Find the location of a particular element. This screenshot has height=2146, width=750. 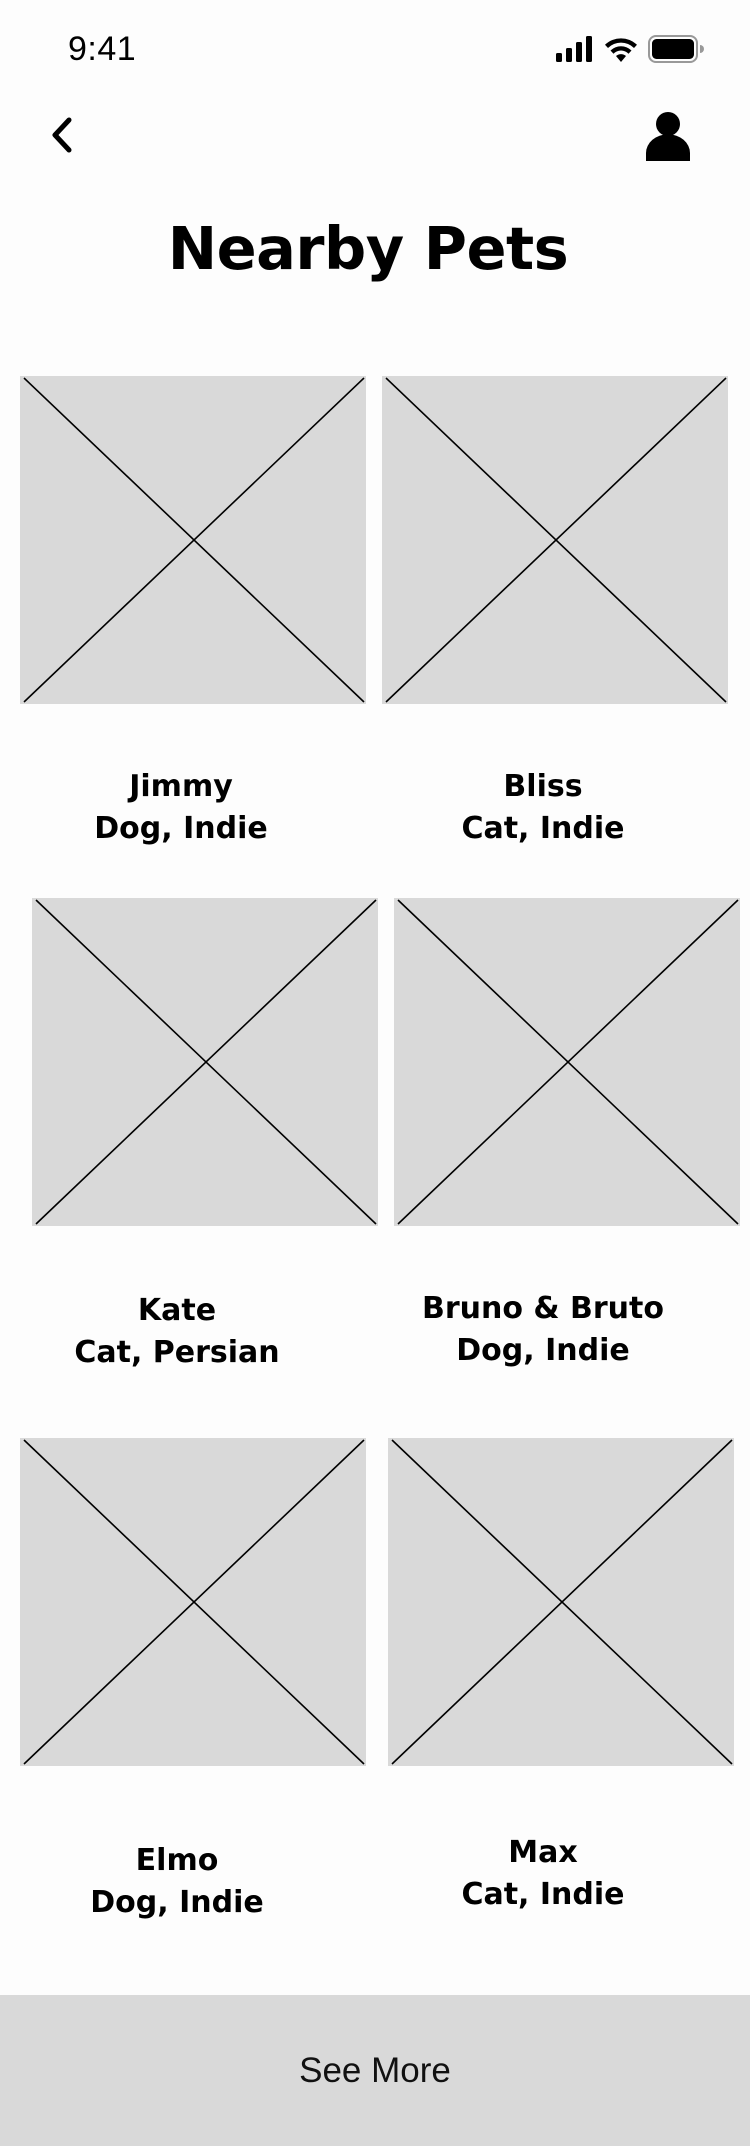

pet-caption: Kate Cat, Persian is located at coordinates (177, 1332).